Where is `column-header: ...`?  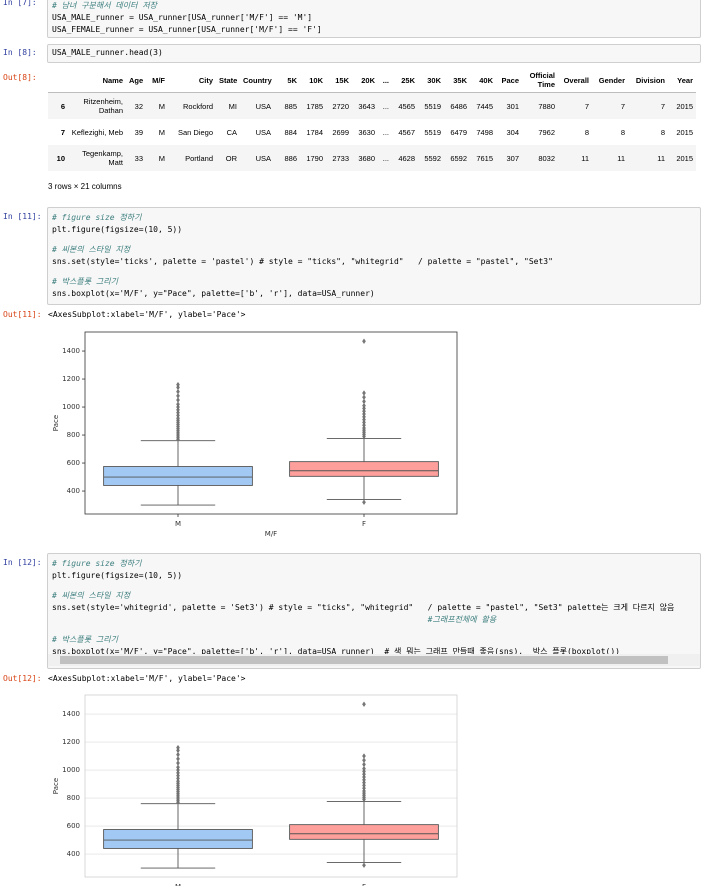
column-header: ... is located at coordinates (385, 80).